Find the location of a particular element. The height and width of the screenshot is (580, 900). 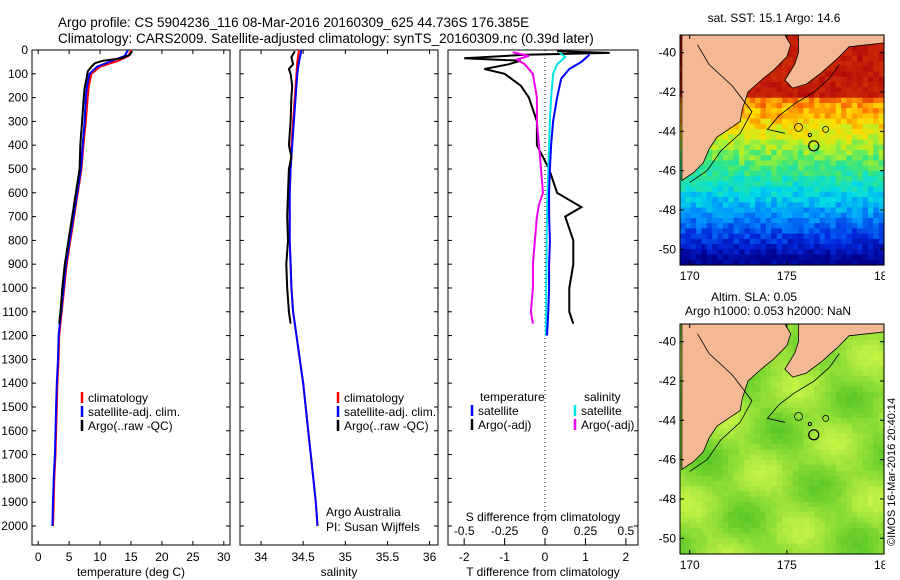

depth-contour is located at coordinates (721, 113).